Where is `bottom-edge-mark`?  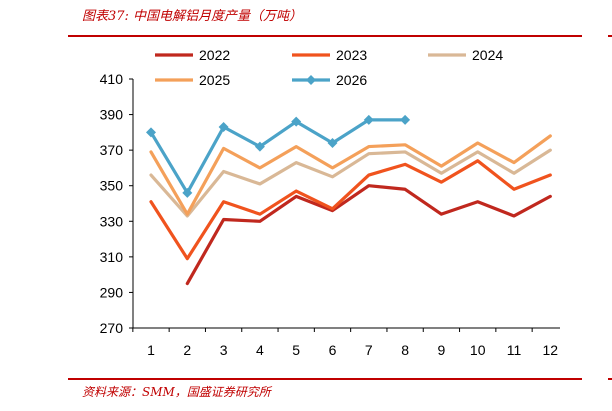
bottom-edge-mark is located at coordinates (610, 379).